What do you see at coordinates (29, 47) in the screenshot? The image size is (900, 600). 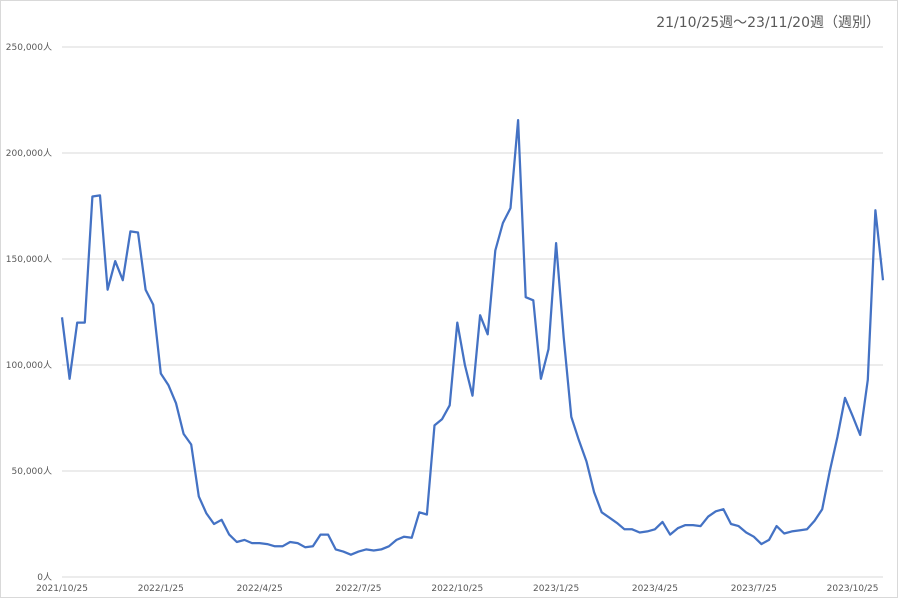 I see `y-tick-label: 250,000人` at bounding box center [29, 47].